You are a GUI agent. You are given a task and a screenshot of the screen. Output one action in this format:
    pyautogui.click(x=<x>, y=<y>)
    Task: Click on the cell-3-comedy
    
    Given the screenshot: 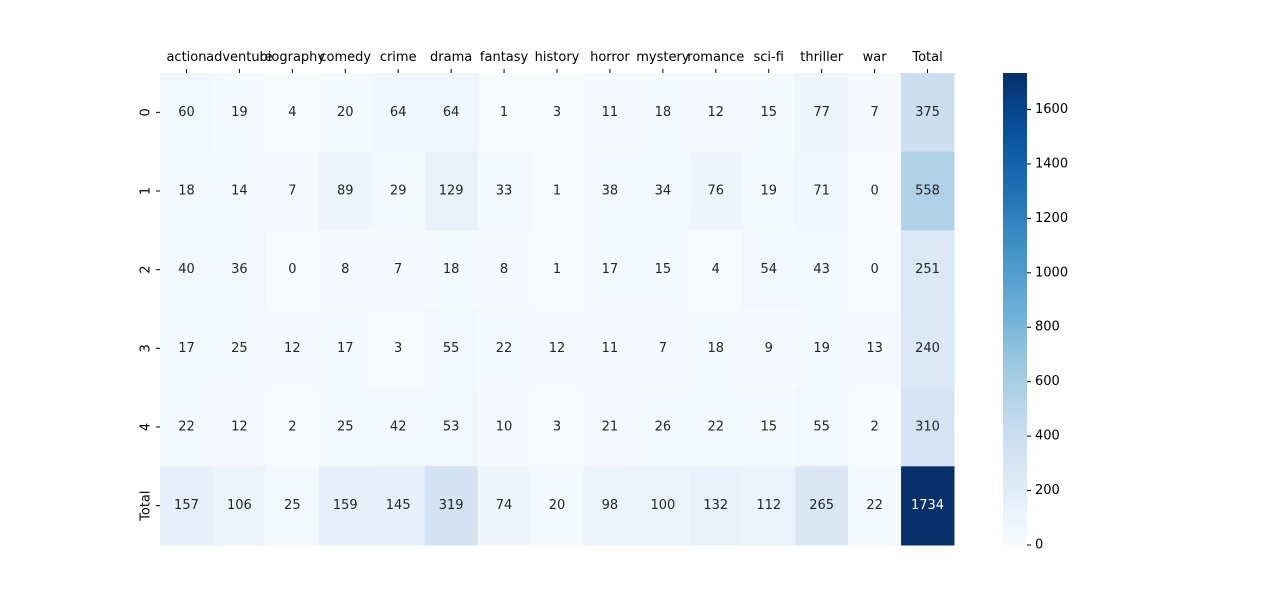 What is the action you would take?
    pyautogui.click(x=345, y=349)
    